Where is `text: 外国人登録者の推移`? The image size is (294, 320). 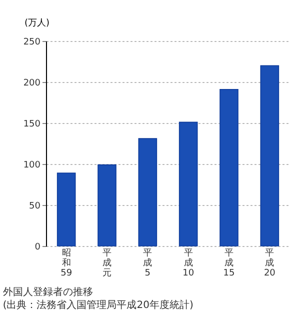
text: 外国人登録者の推移 is located at coordinates (47, 292).